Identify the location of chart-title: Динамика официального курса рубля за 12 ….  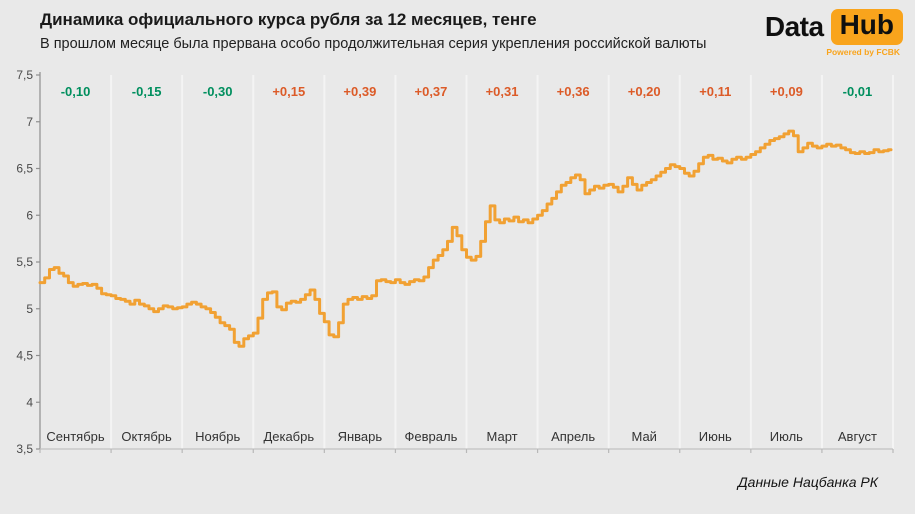
(288, 19).